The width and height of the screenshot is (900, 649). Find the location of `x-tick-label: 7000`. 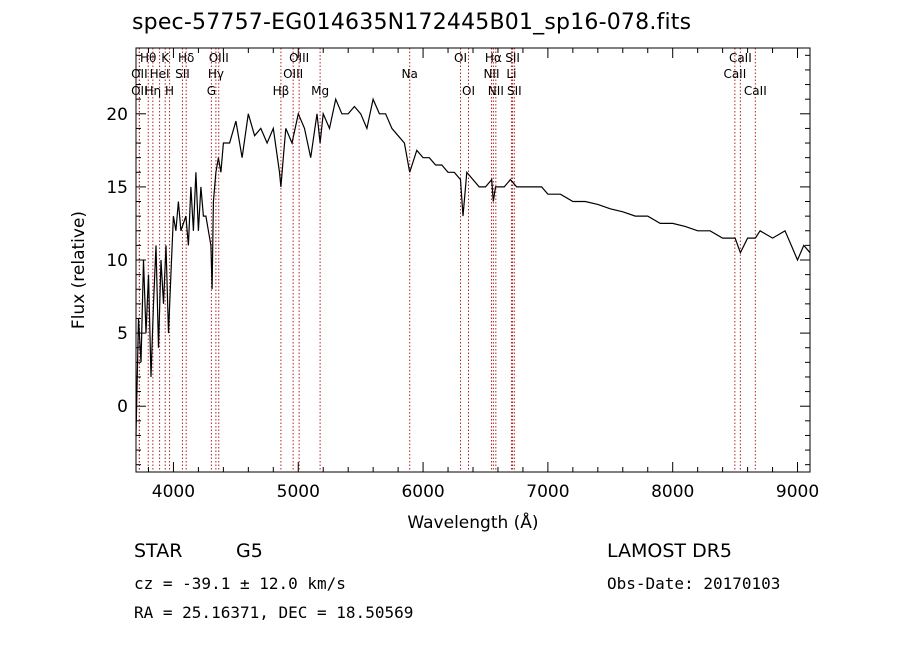

x-tick-label: 7000 is located at coordinates (547, 492).